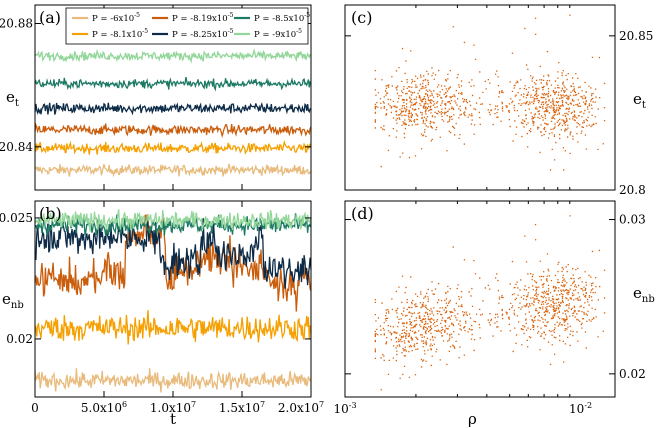  Describe the element at coordinates (282, 18) in the screenshot. I see `legend-label: P = -8.5x10-5` at that location.